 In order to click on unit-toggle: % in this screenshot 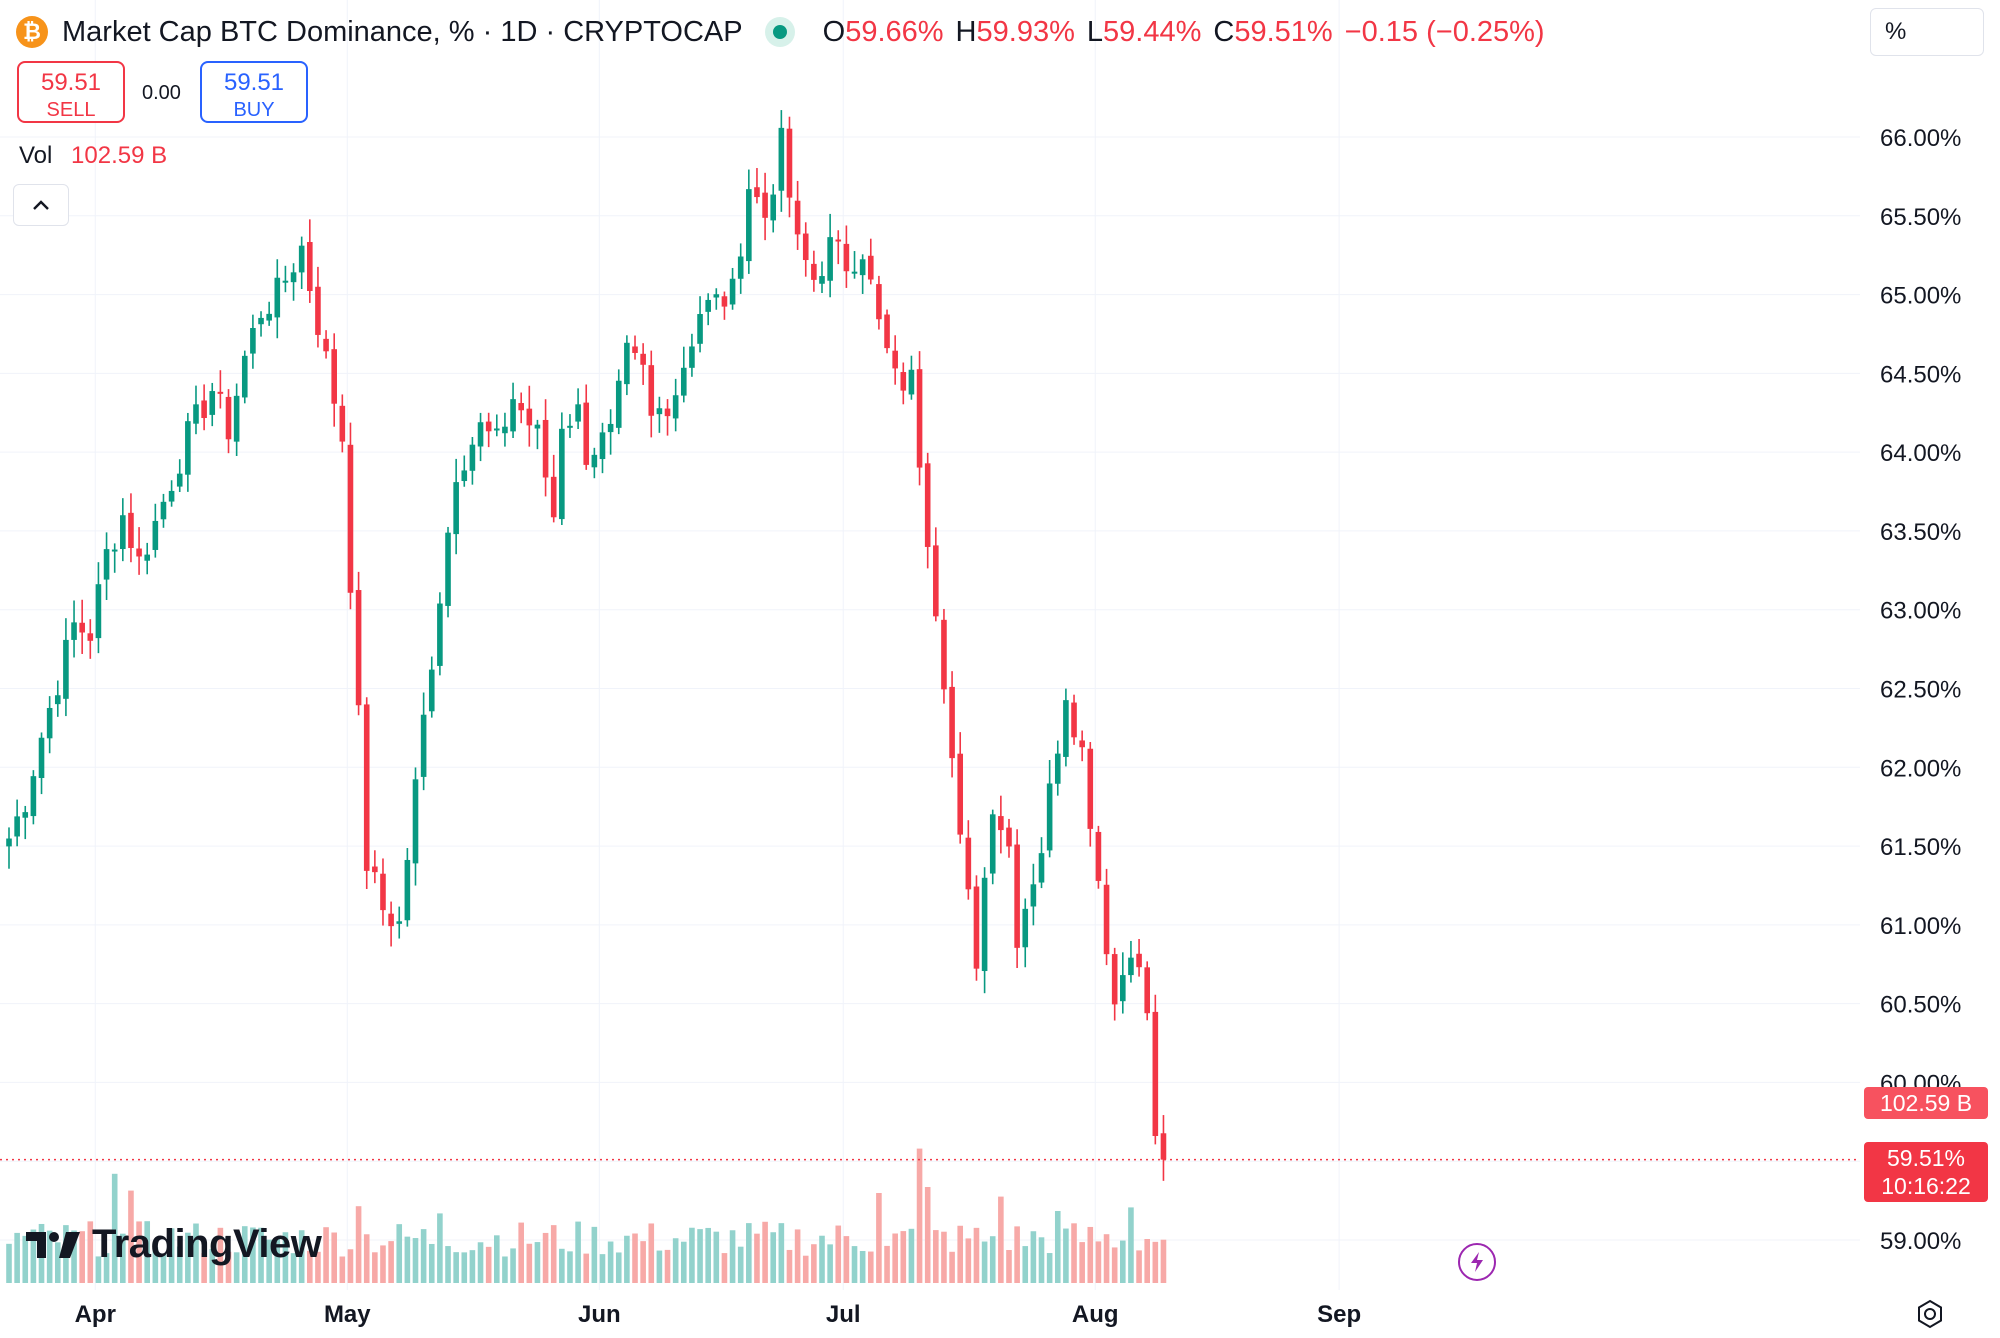, I will do `click(1927, 32)`.